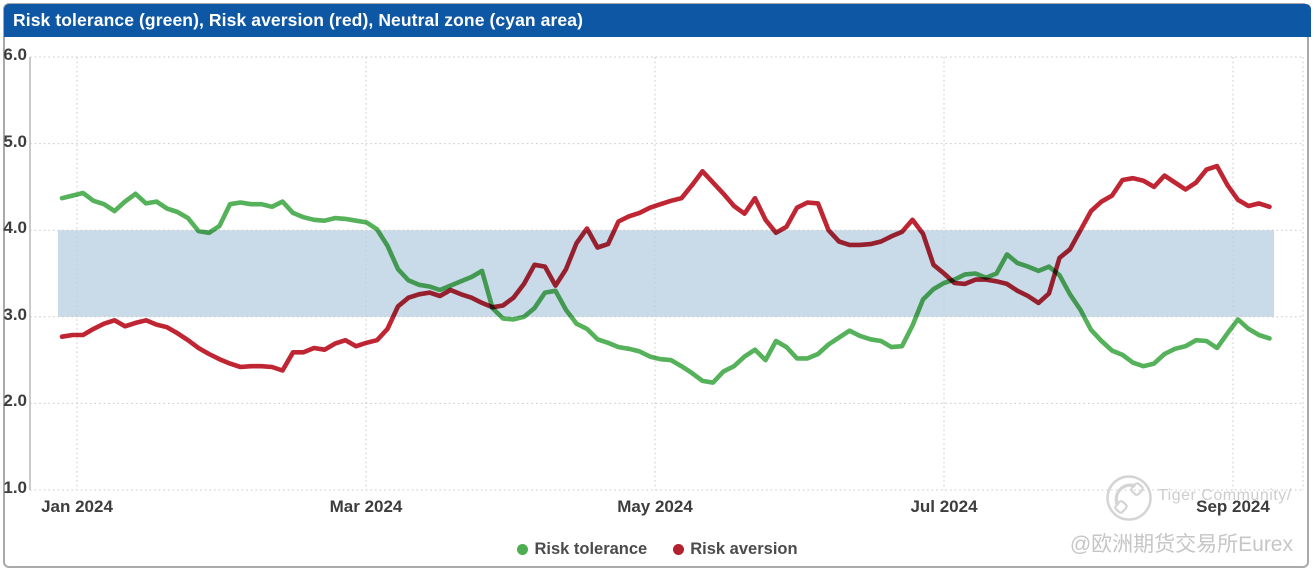 The width and height of the screenshot is (1315, 575). What do you see at coordinates (944, 506) in the screenshot?
I see `x-tick-label: Jul 2024` at bounding box center [944, 506].